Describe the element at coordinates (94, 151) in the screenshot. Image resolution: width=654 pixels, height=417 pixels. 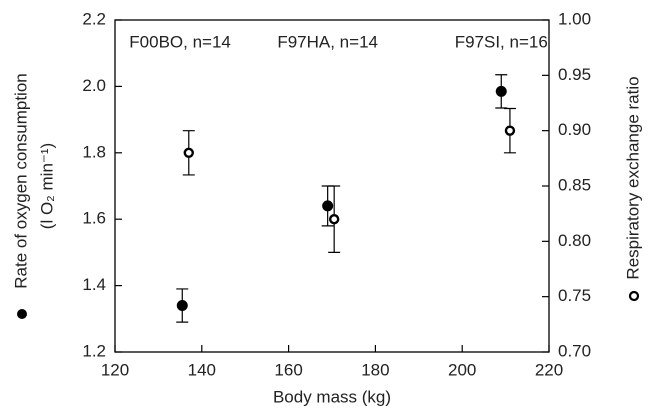
I see `y-tick-label: 1.8` at that location.